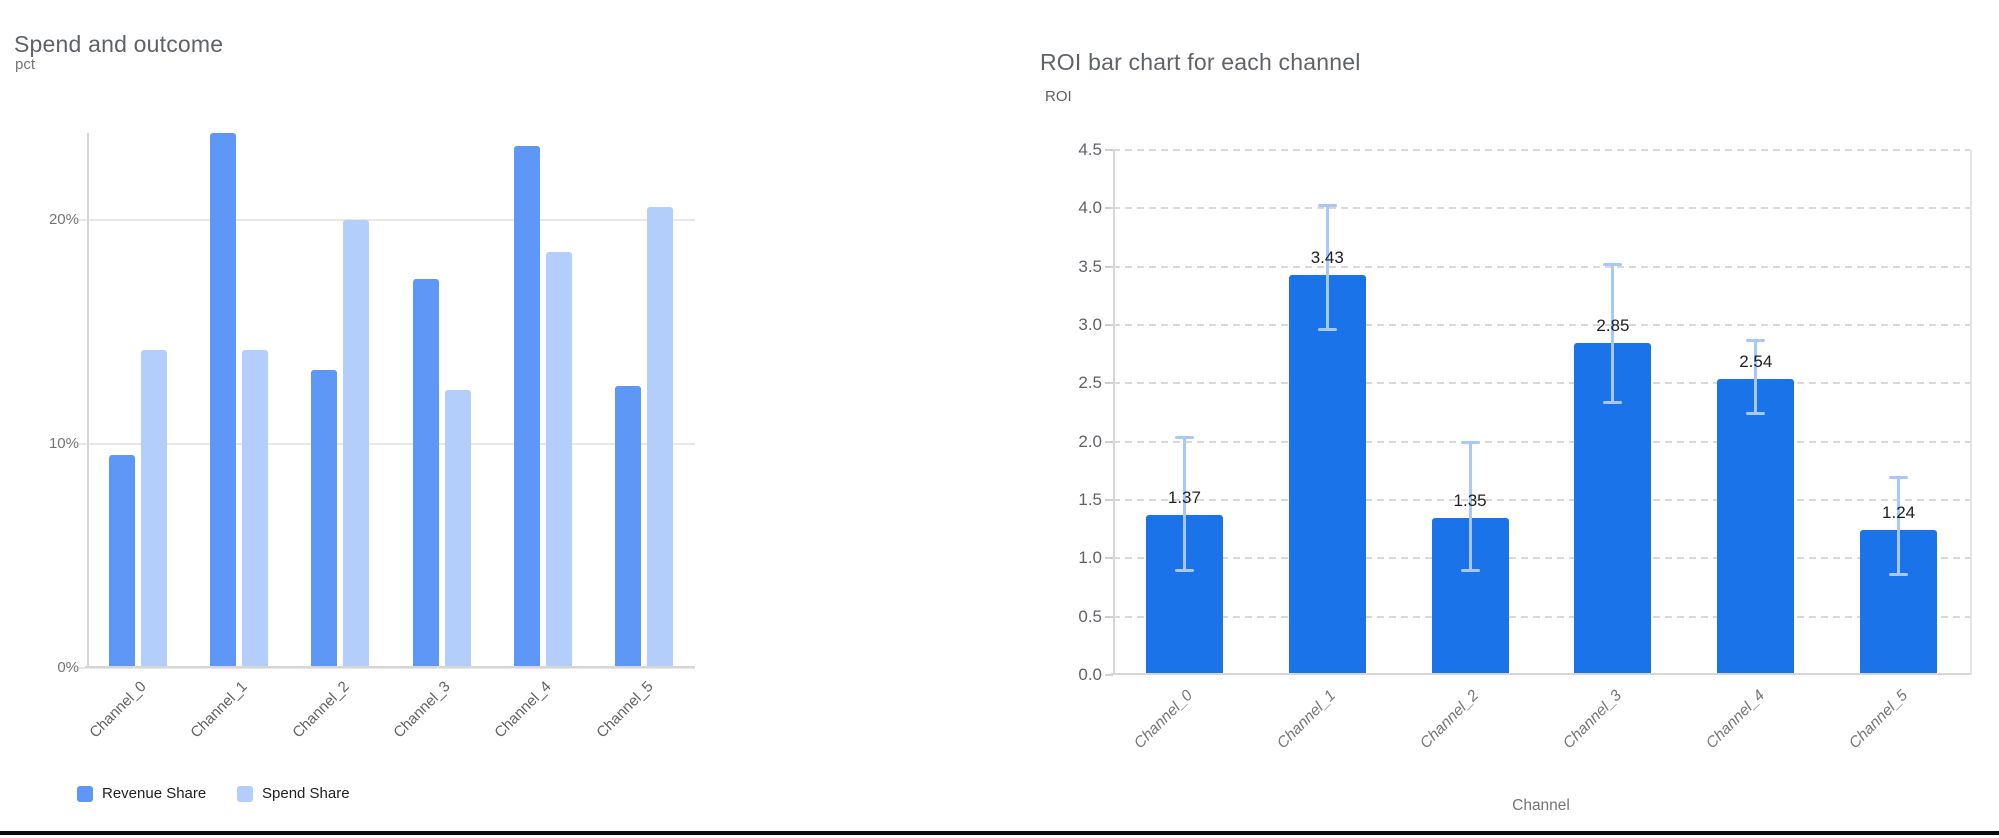  Describe the element at coordinates (1090, 208) in the screenshot. I see `y-tick-label: 4.0` at that location.